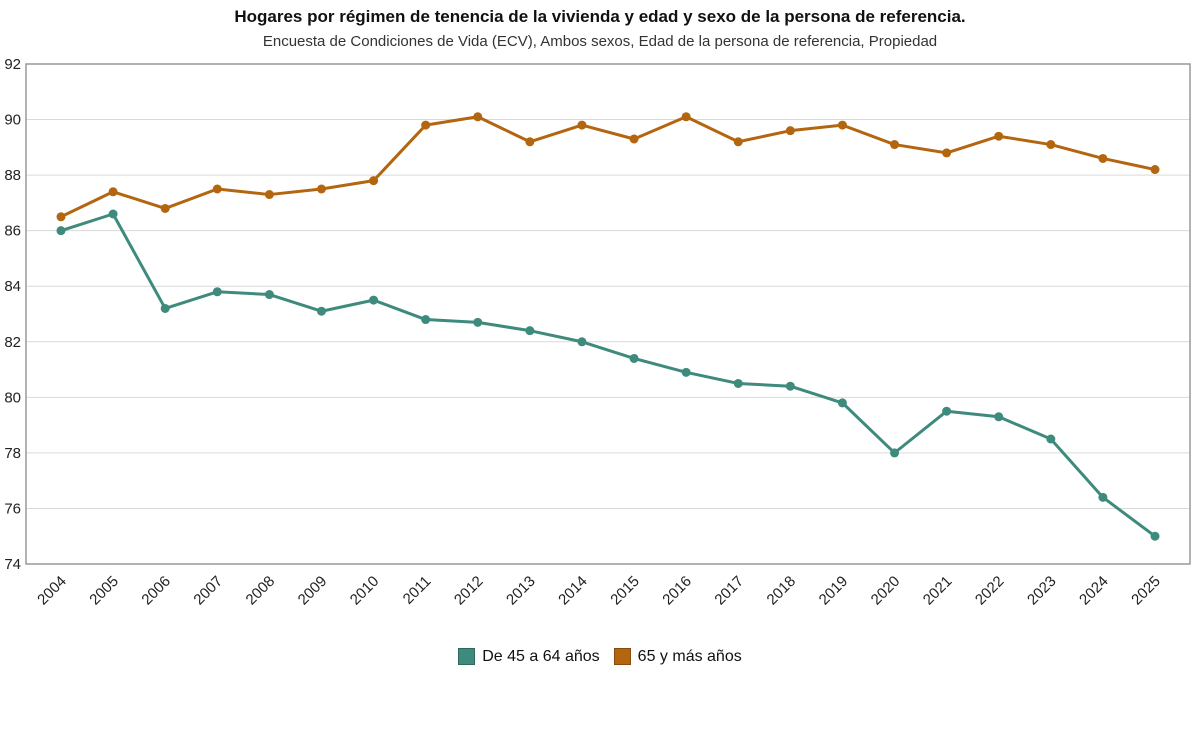  I want to click on x-tick-label: 2019, so click(834, 591).